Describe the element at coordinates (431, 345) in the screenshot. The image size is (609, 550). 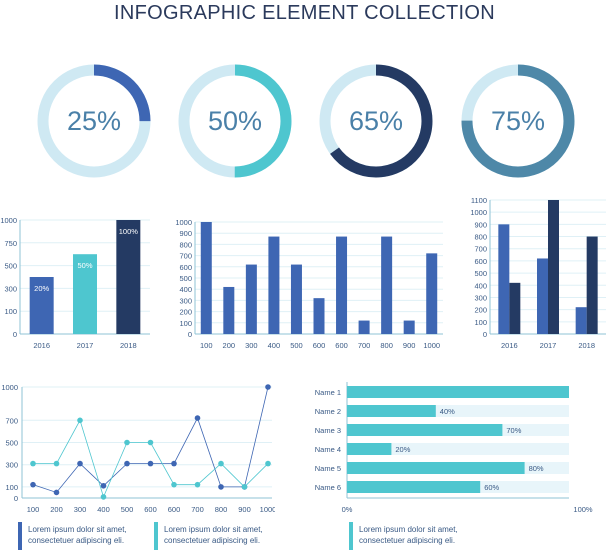
I see `x-tick-label: 1000` at that location.